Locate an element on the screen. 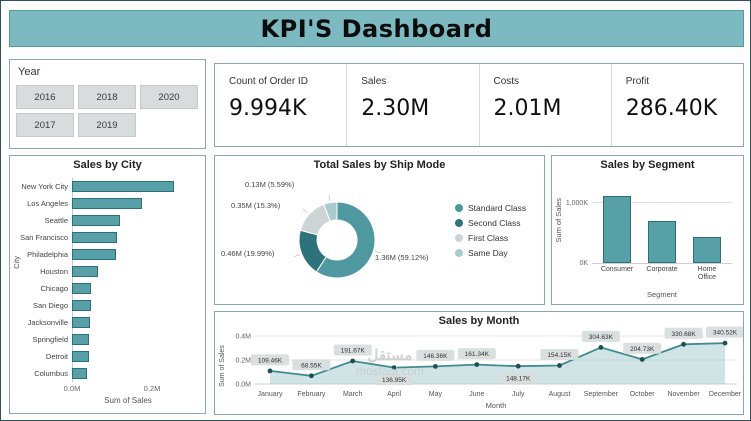  bar-seattle is located at coordinates (96, 220).